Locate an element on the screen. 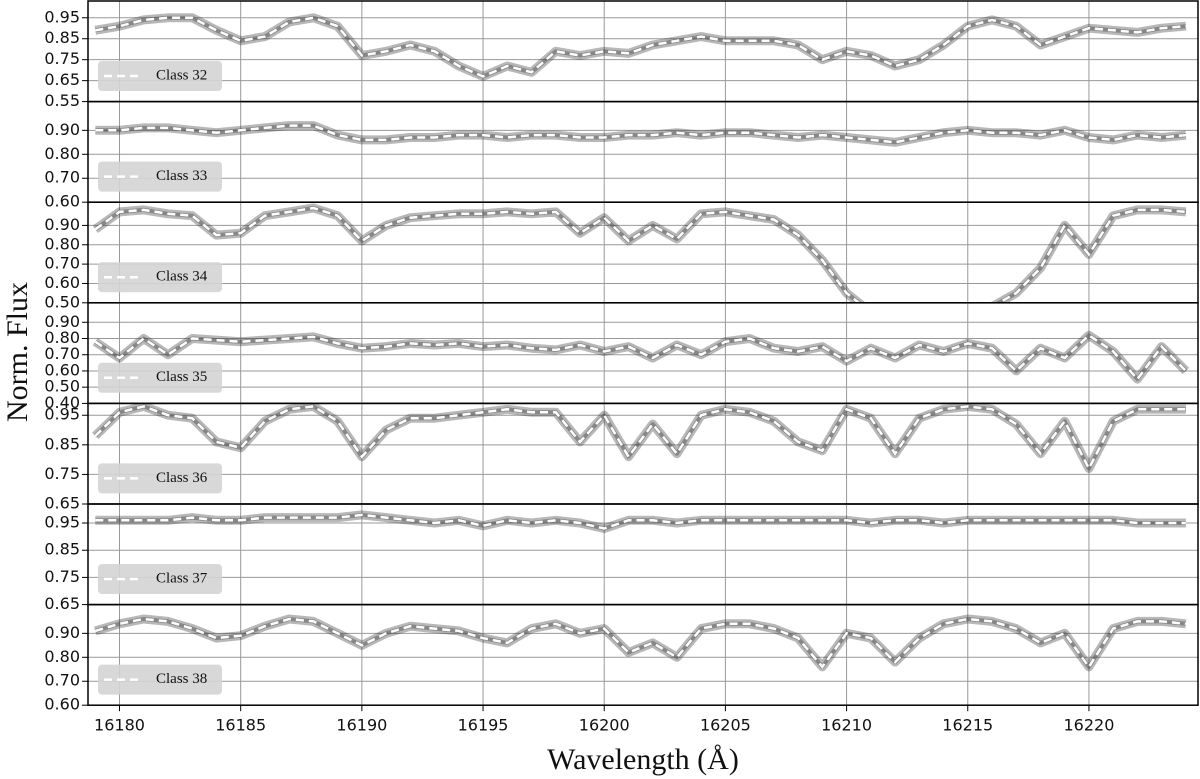 This screenshot has width=1200, height=779. legend-label: Class 38 is located at coordinates (181, 679).